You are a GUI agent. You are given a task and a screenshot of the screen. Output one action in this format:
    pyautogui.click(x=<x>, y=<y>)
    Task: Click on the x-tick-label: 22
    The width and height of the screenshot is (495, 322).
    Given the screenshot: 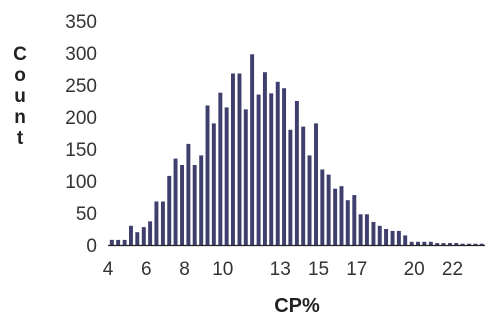 What is the action you would take?
    pyautogui.click(x=452, y=269)
    